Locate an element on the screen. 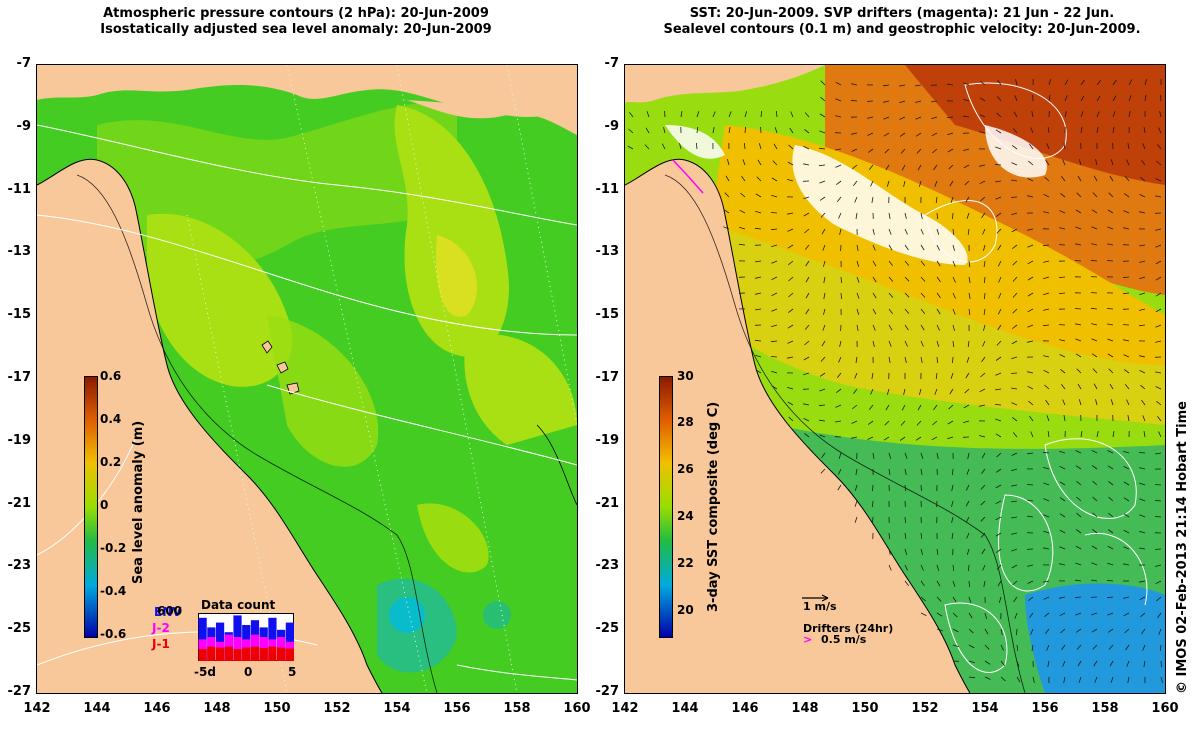 This screenshot has width=1200, height=750. left-lon-tick: 150 is located at coordinates (277, 708).